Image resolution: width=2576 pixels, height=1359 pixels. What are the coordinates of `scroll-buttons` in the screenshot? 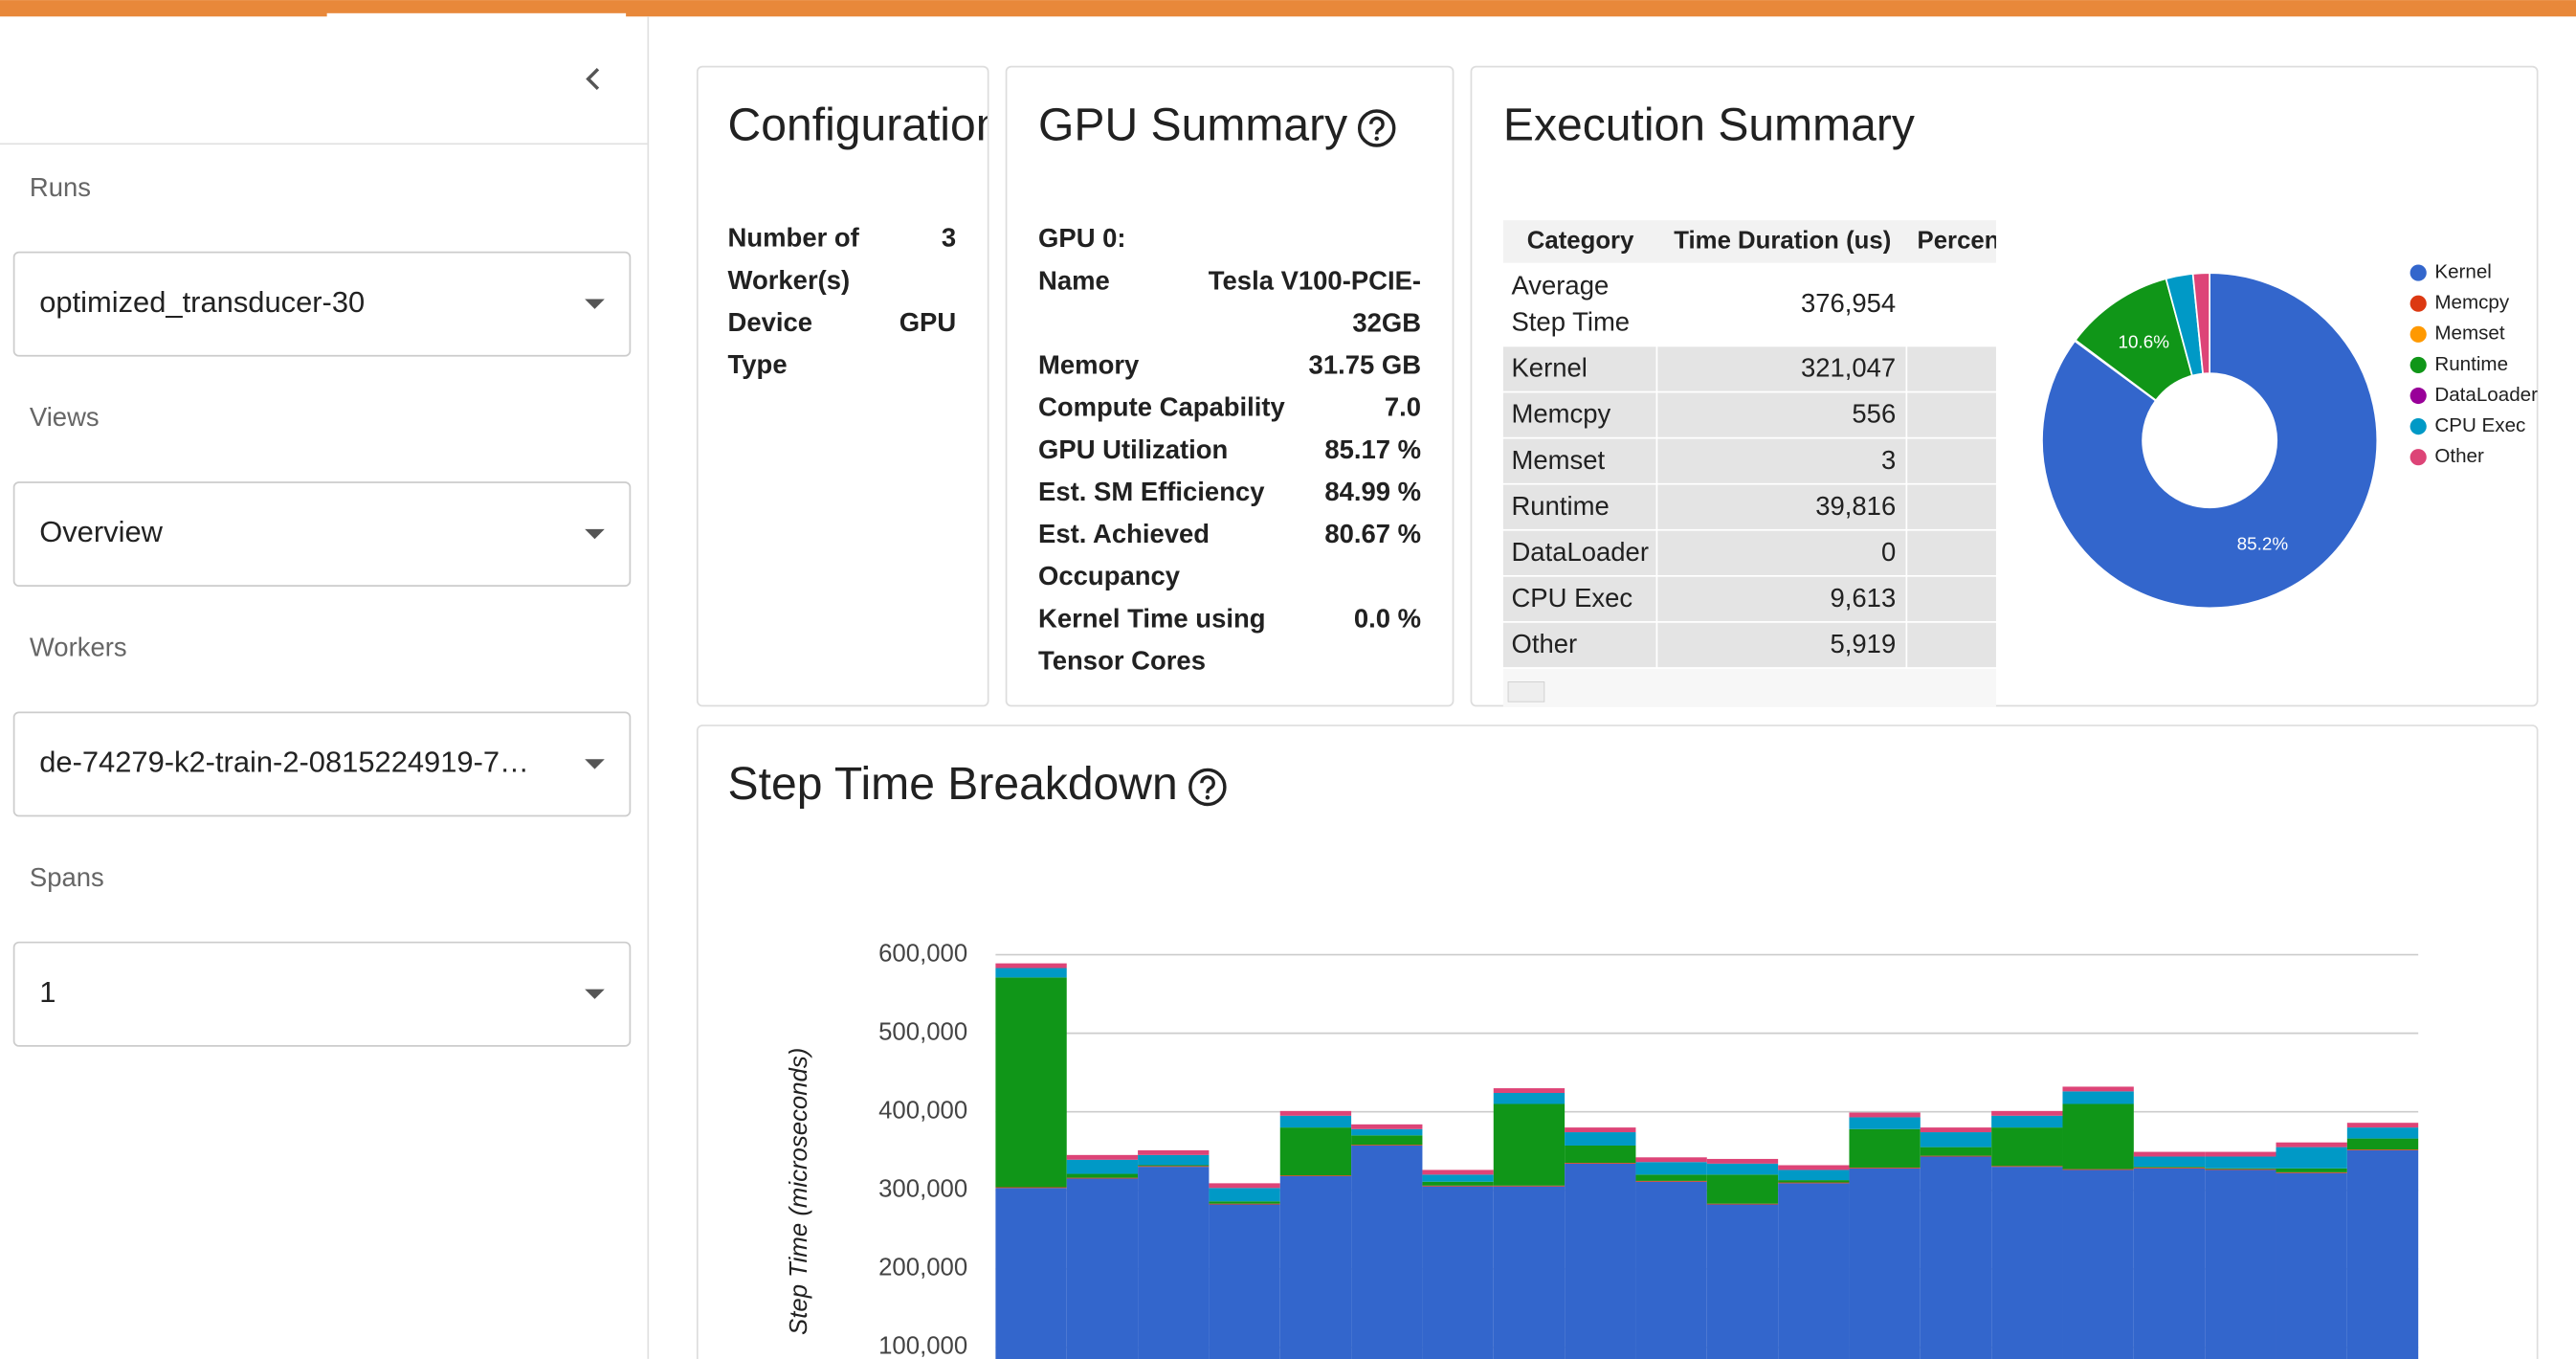 It's located at (1526, 691).